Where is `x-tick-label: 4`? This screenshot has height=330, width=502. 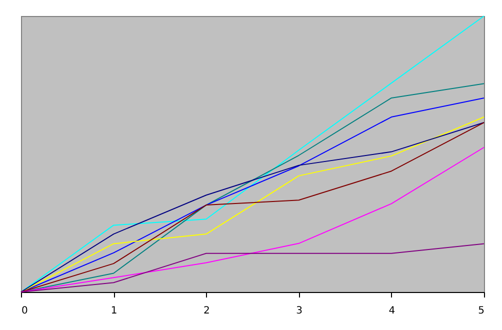 x-tick-label: 4 is located at coordinates (392, 311).